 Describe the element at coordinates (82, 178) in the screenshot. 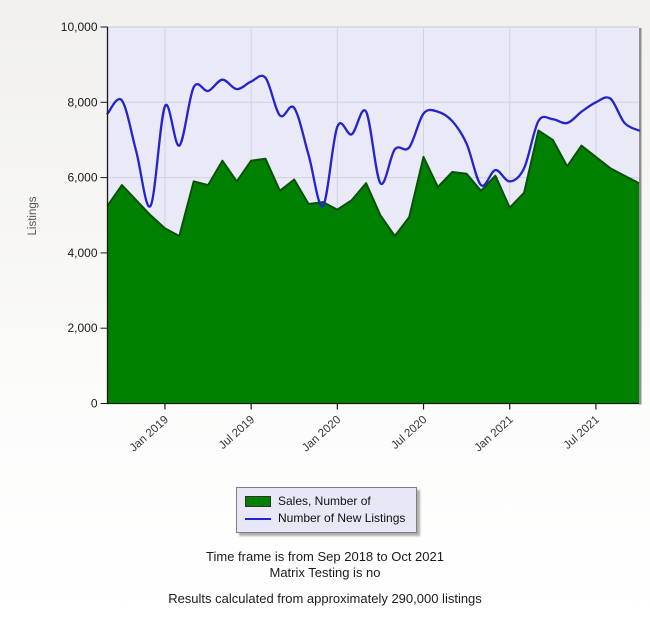

I see `y-tick-label: 6,000` at that location.